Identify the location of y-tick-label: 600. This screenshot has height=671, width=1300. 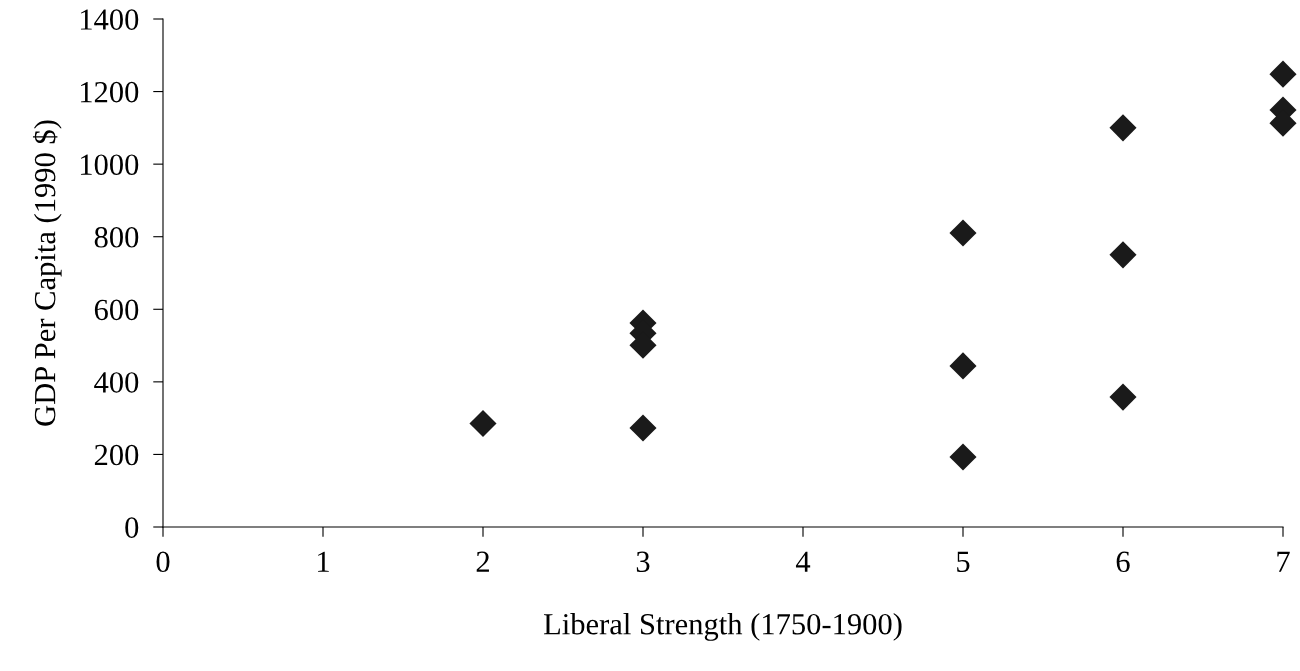
(116, 310).